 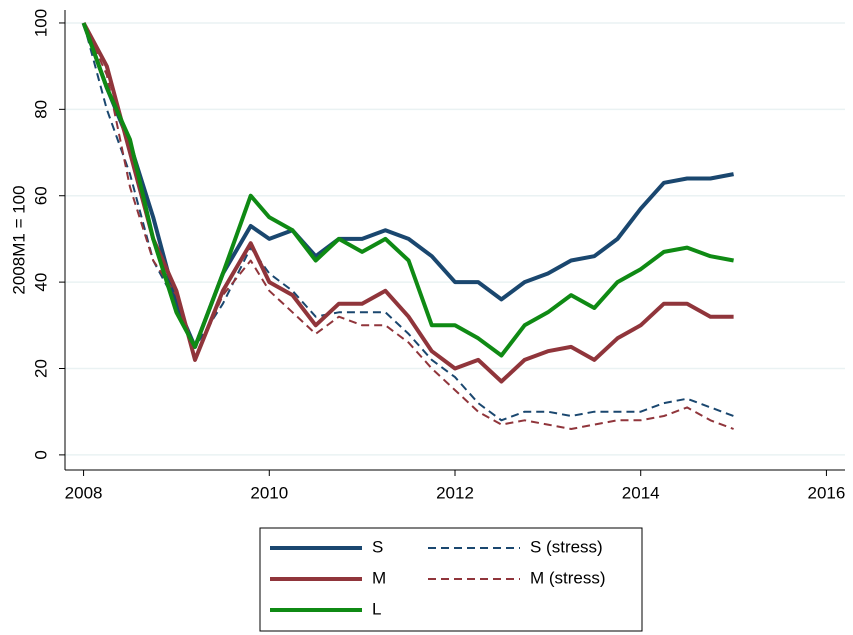 I want to click on legend-label: M, so click(x=379, y=577).